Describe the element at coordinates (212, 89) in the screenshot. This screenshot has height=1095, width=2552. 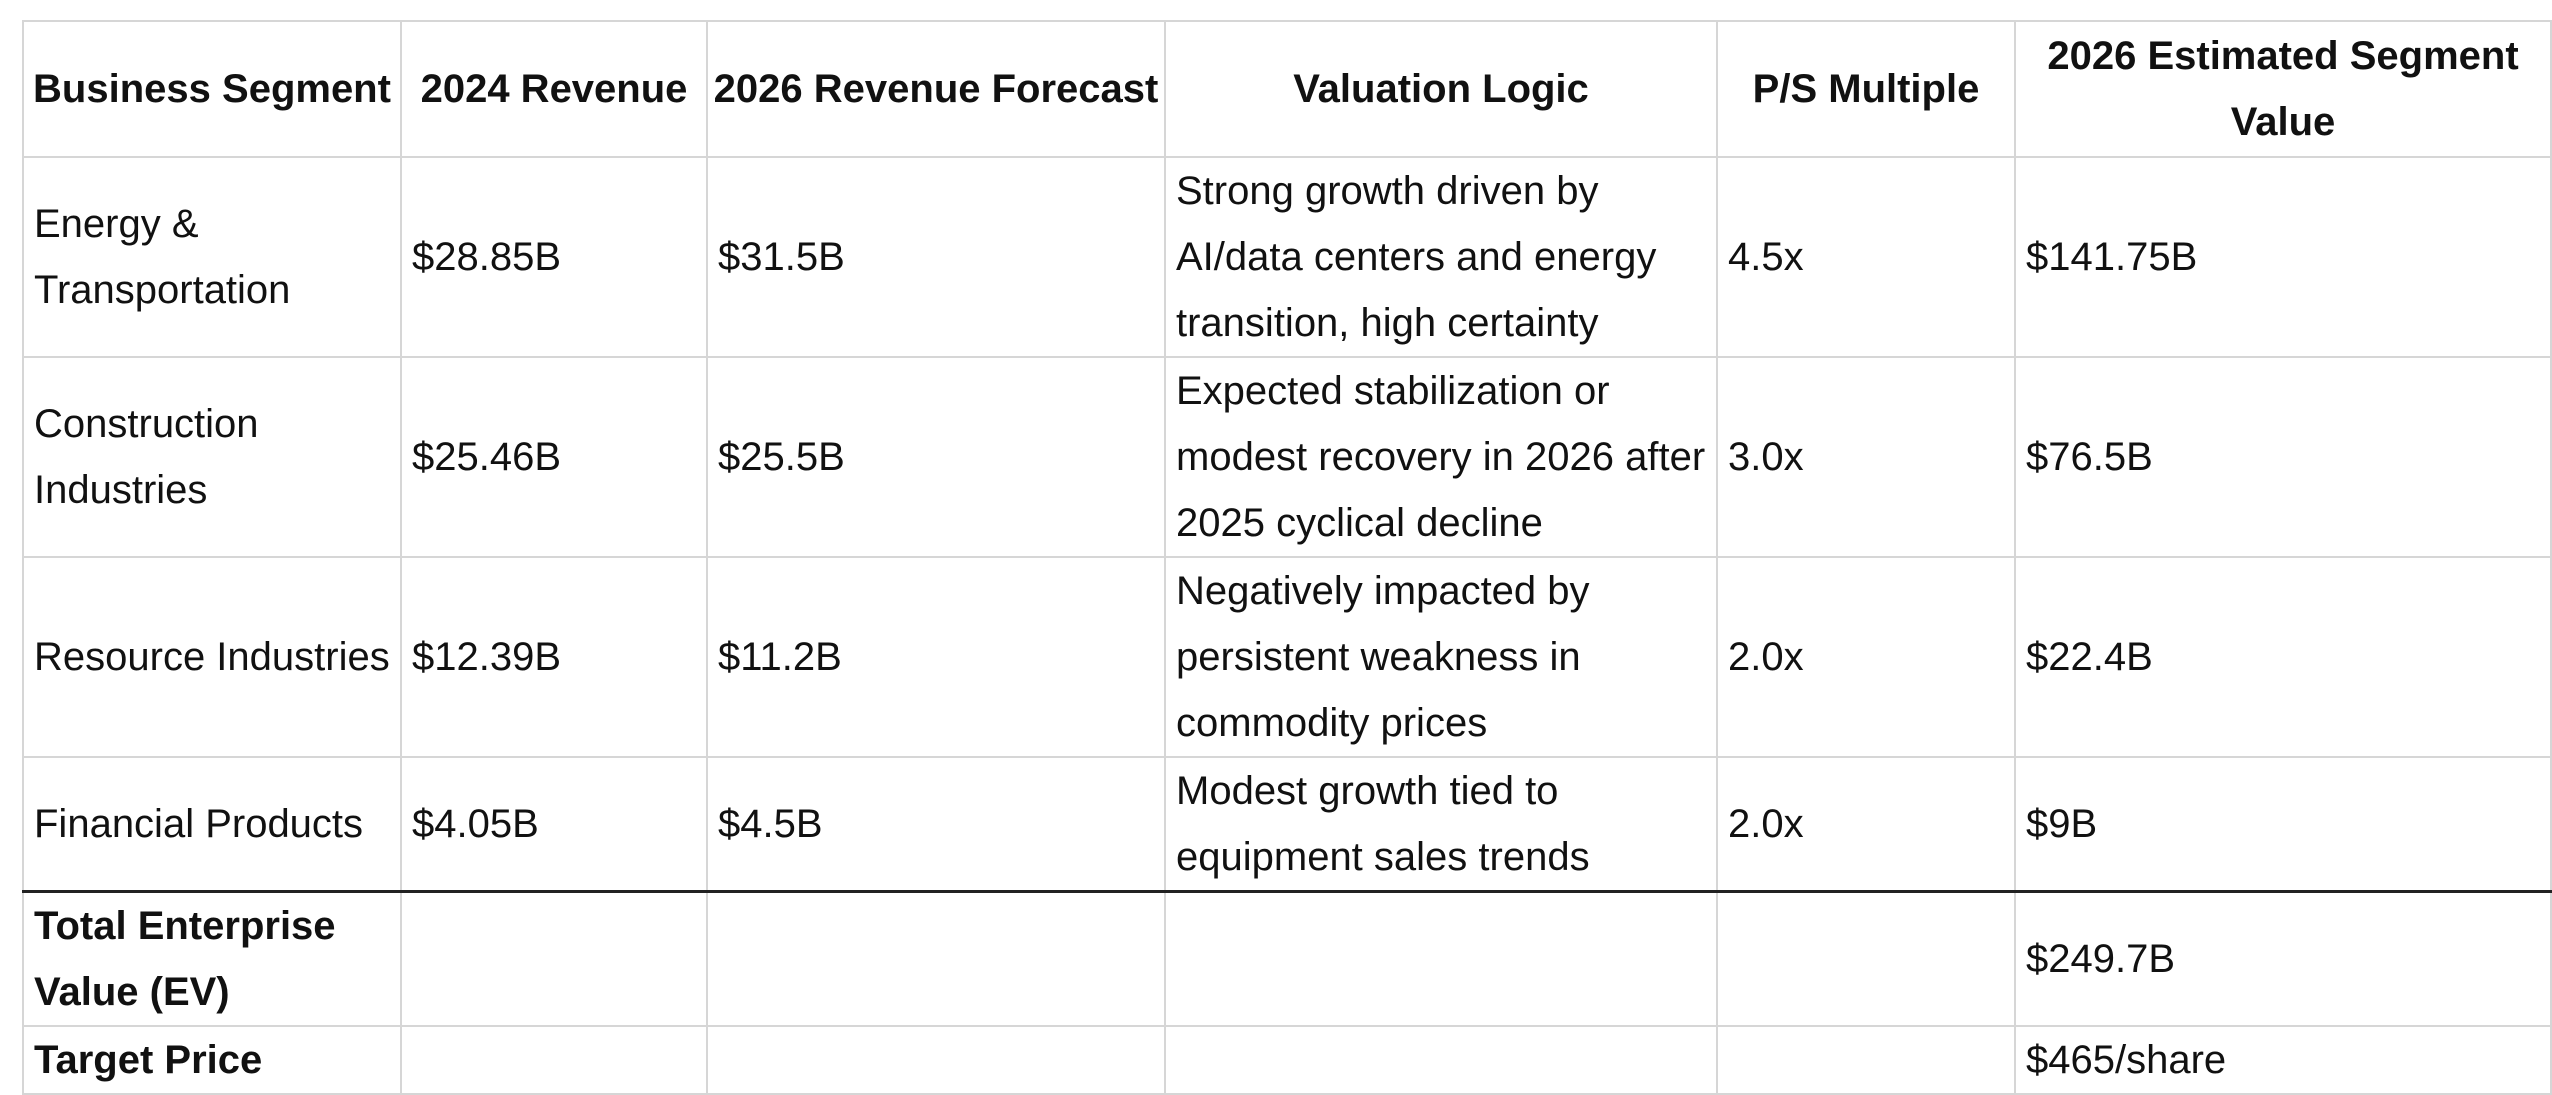
I see `header-business-segment: Business Segment` at that location.